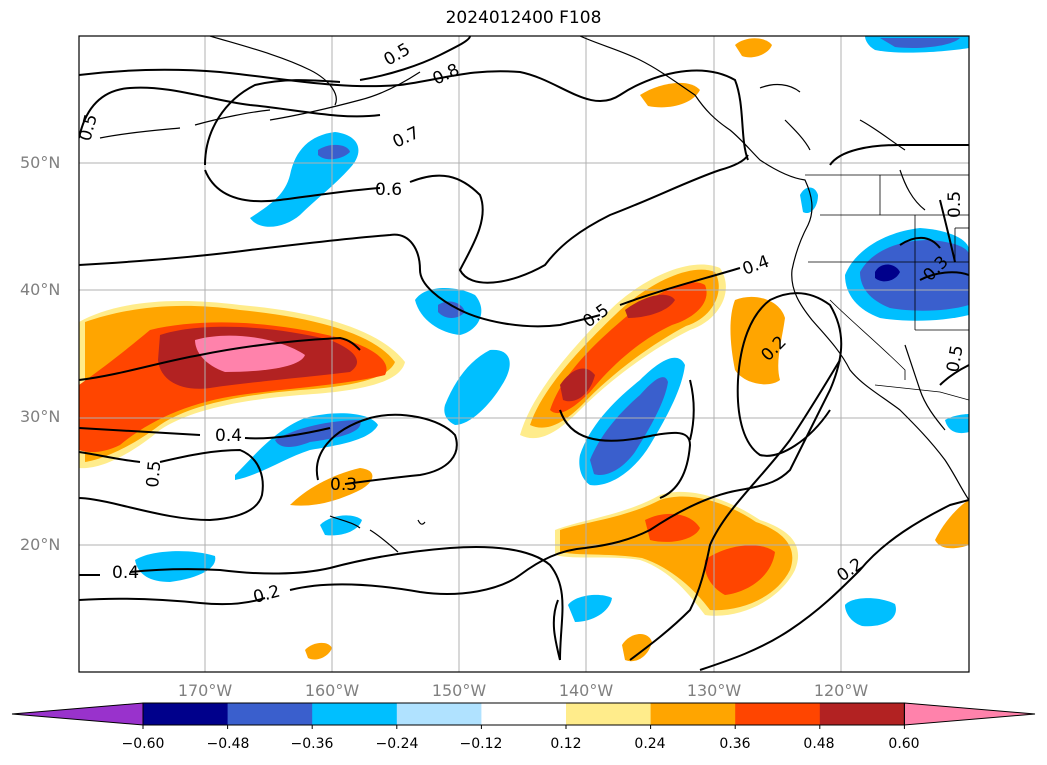  I want to click on colorbar, so click(523, 715).